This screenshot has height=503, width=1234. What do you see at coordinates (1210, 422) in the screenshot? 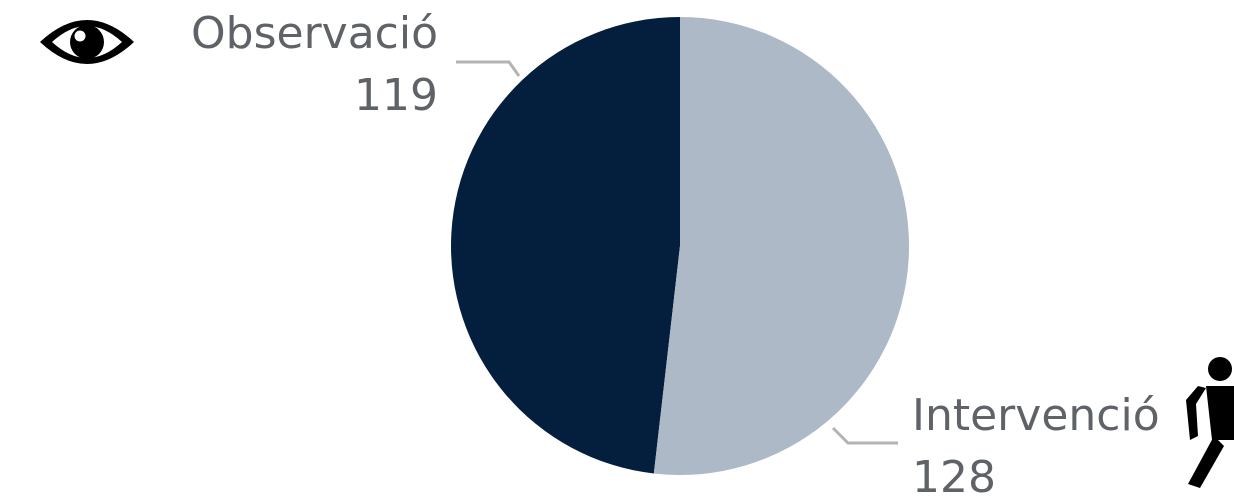
I see `walking-person-icon` at bounding box center [1210, 422].